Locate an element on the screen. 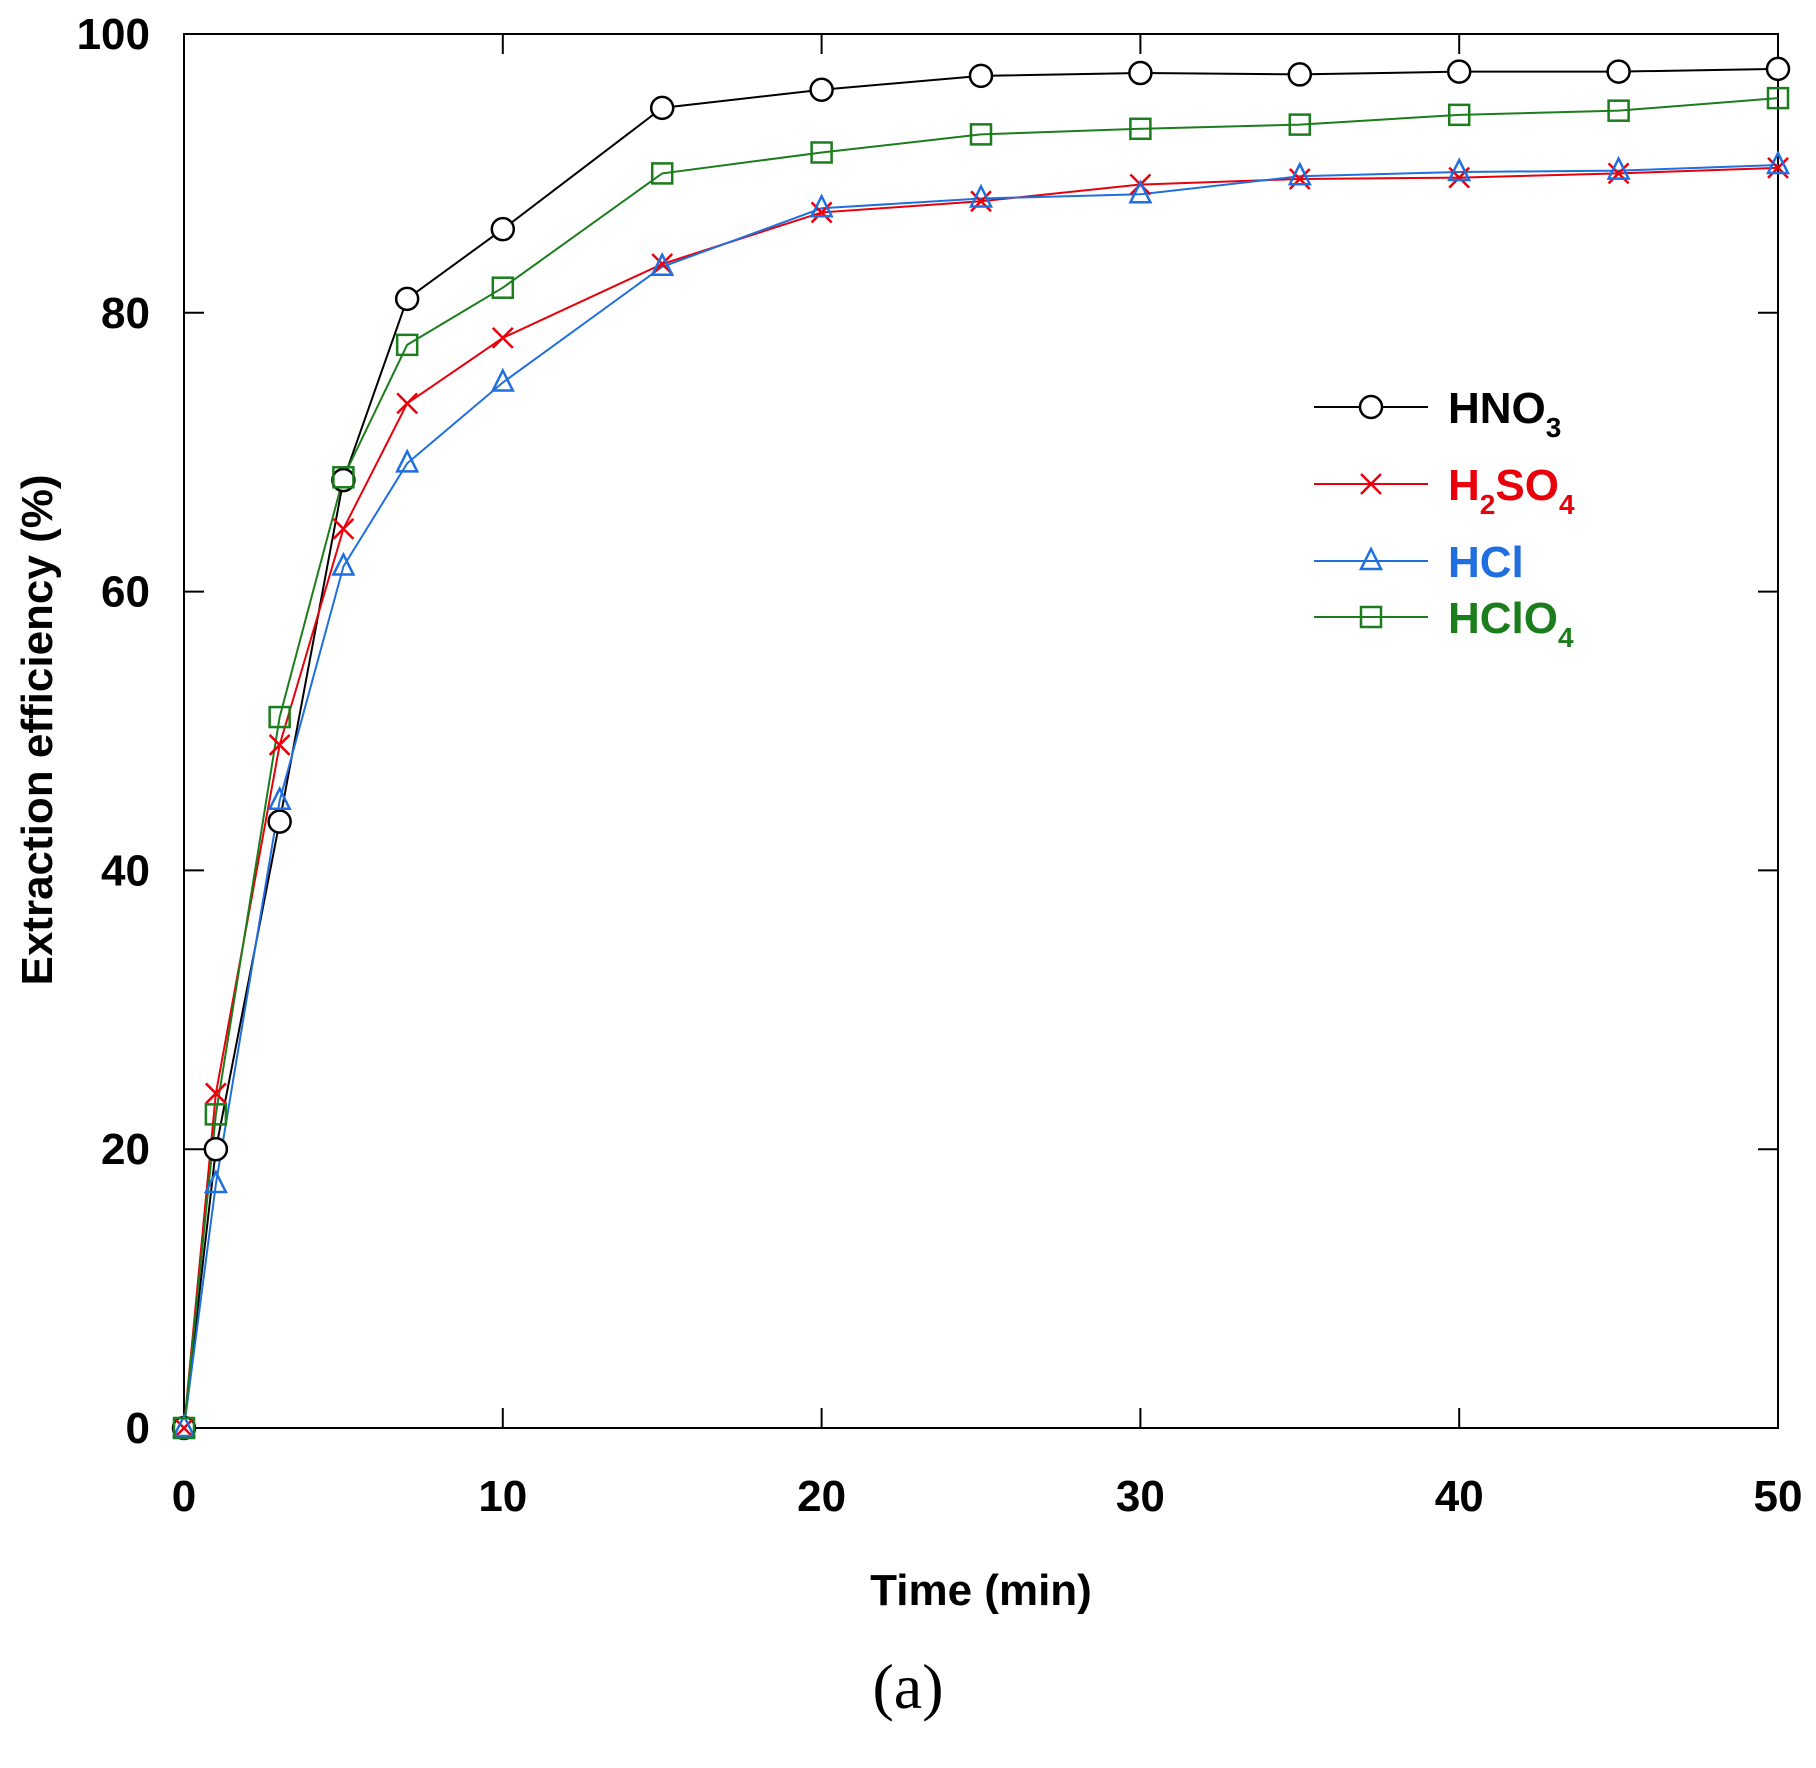 Image resolution: width=1816 pixels, height=1768 pixels. legend-item-hcl: HCl is located at coordinates (1419, 562).